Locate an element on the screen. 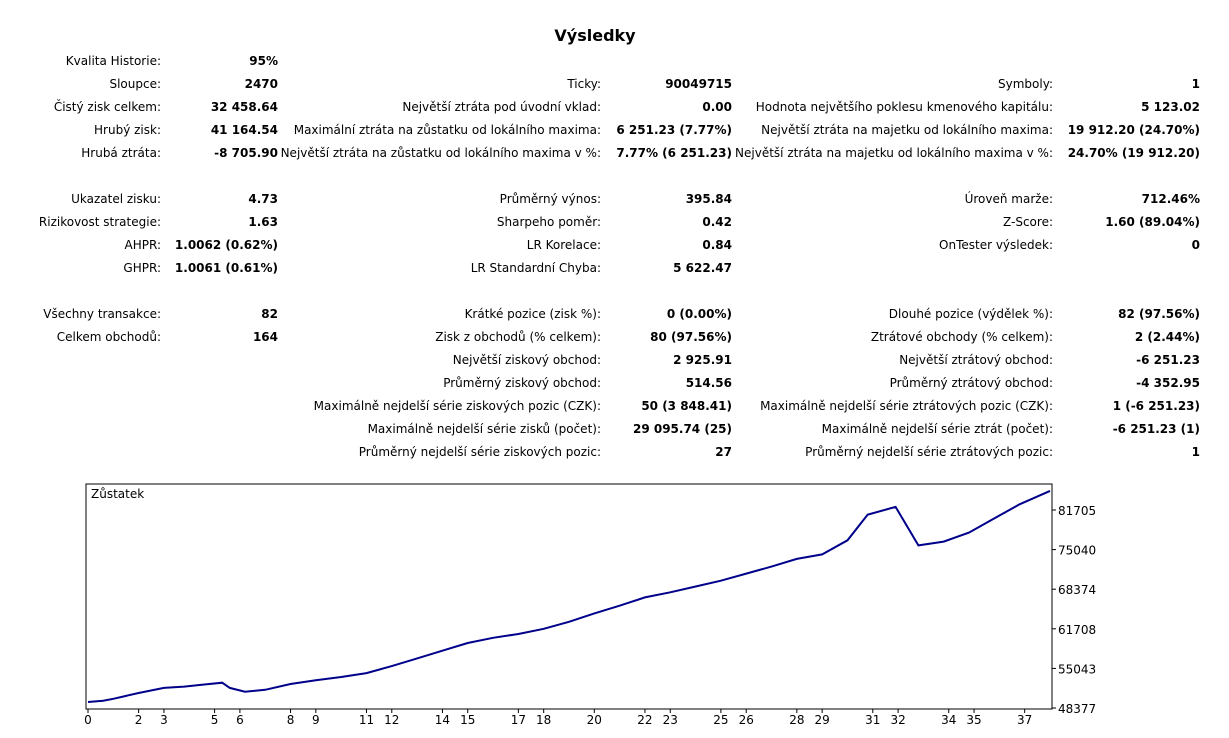 This screenshot has width=1229, height=738. x-tick-label: 34 is located at coordinates (948, 720).